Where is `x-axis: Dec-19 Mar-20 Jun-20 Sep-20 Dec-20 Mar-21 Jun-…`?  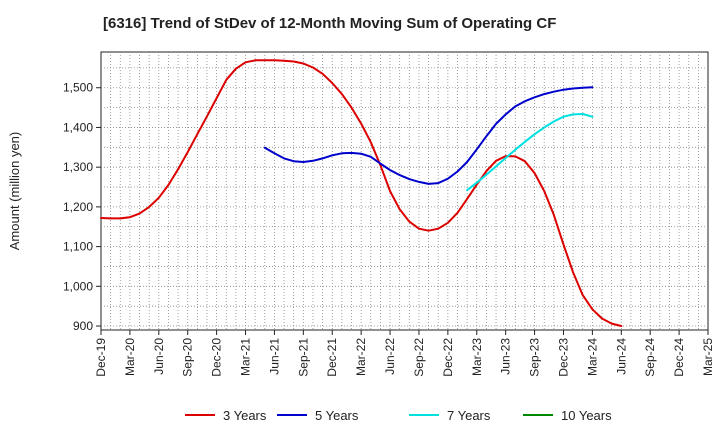
x-axis: Dec-19 Mar-20 Jun-20 Sep-20 Dec-20 Mar-21 Jun-… is located at coordinates (404, 353).